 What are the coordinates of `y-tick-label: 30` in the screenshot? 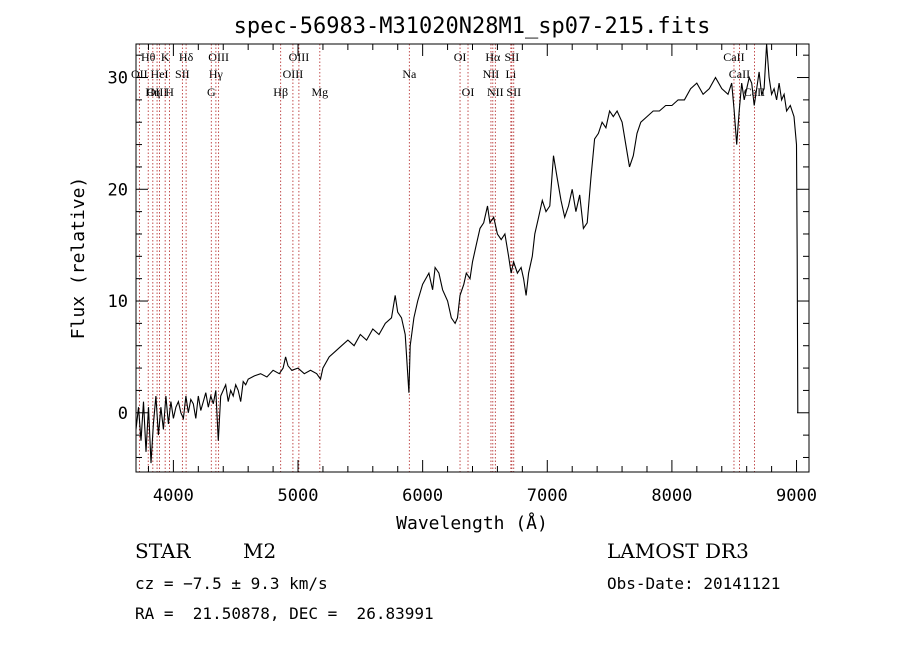 It's located at (118, 79).